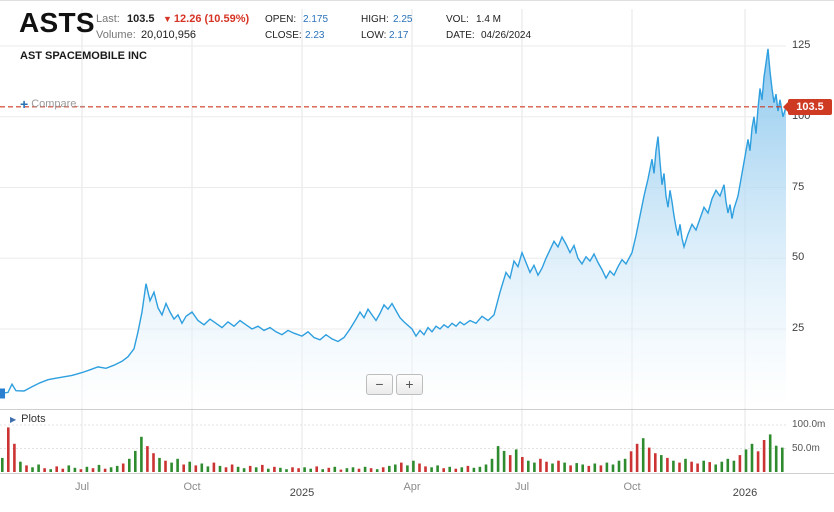 This screenshot has height=512, width=834. What do you see at coordinates (167, 19) in the screenshot?
I see `down-arrow-icon: ▼` at bounding box center [167, 19].